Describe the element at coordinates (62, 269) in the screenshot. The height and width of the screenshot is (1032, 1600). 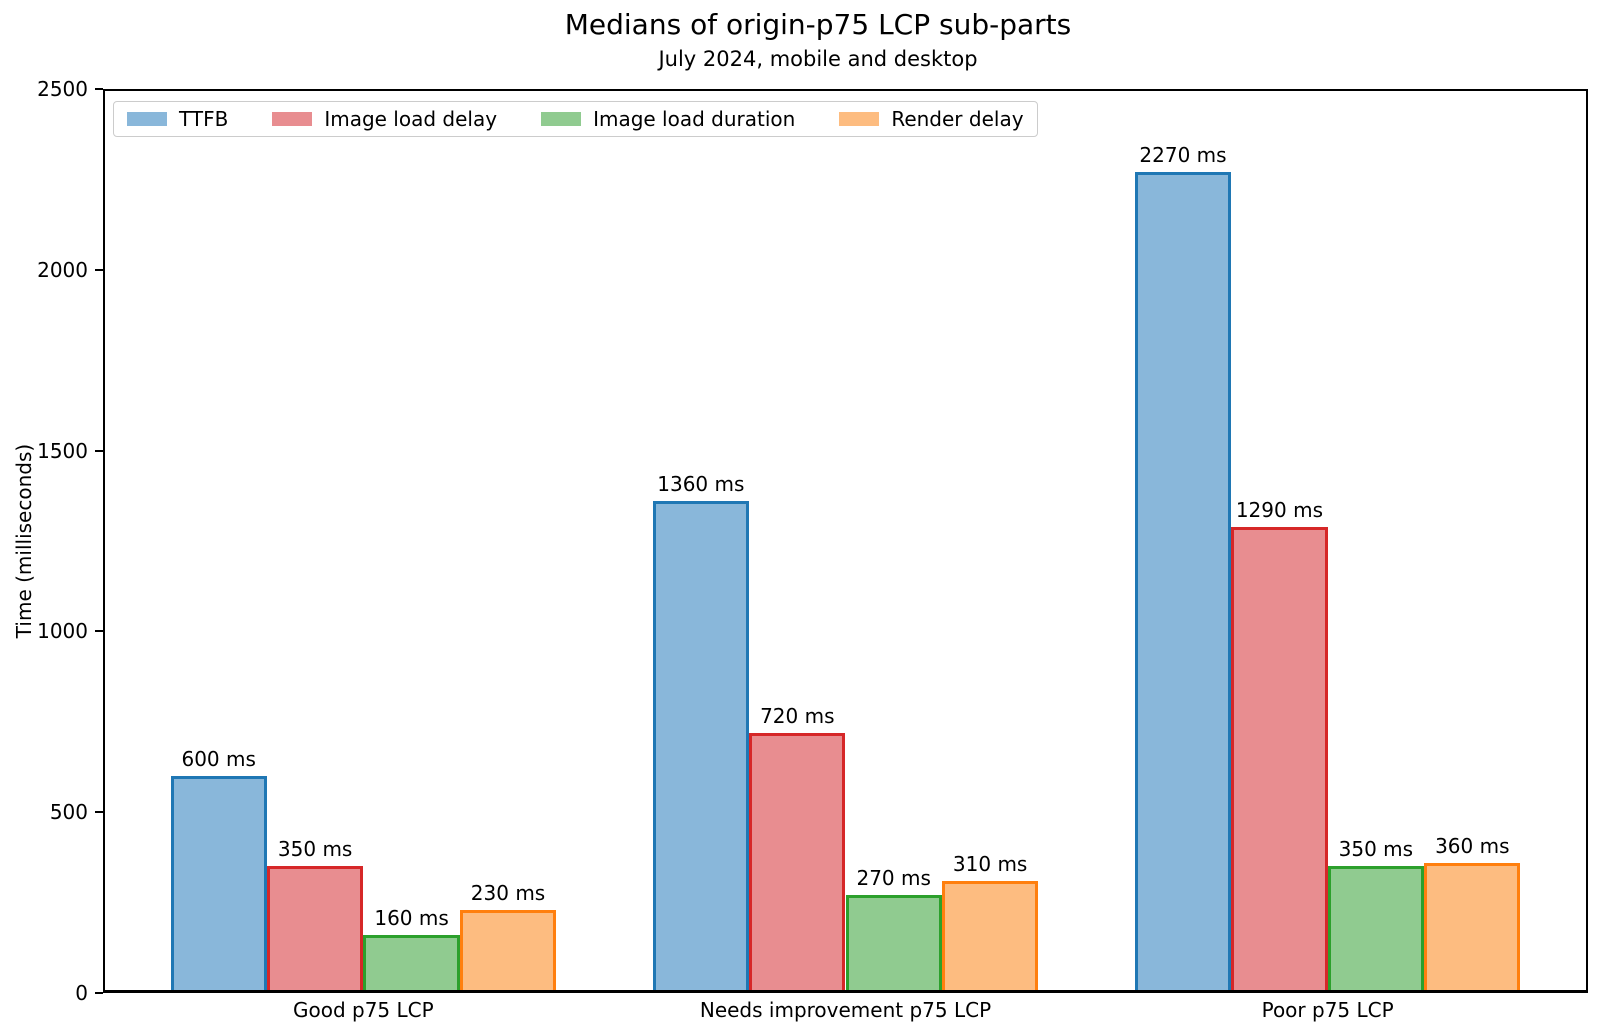
I see `y-tick-label: 2000` at that location.